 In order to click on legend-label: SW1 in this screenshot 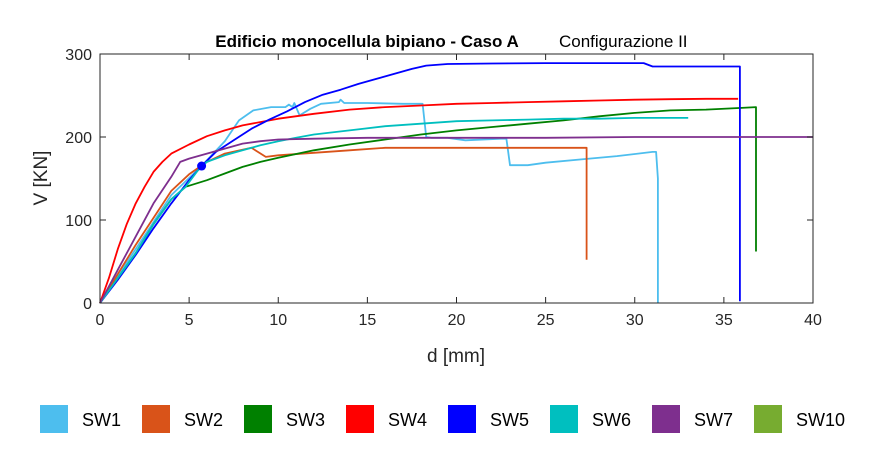, I will do `click(101, 420)`.